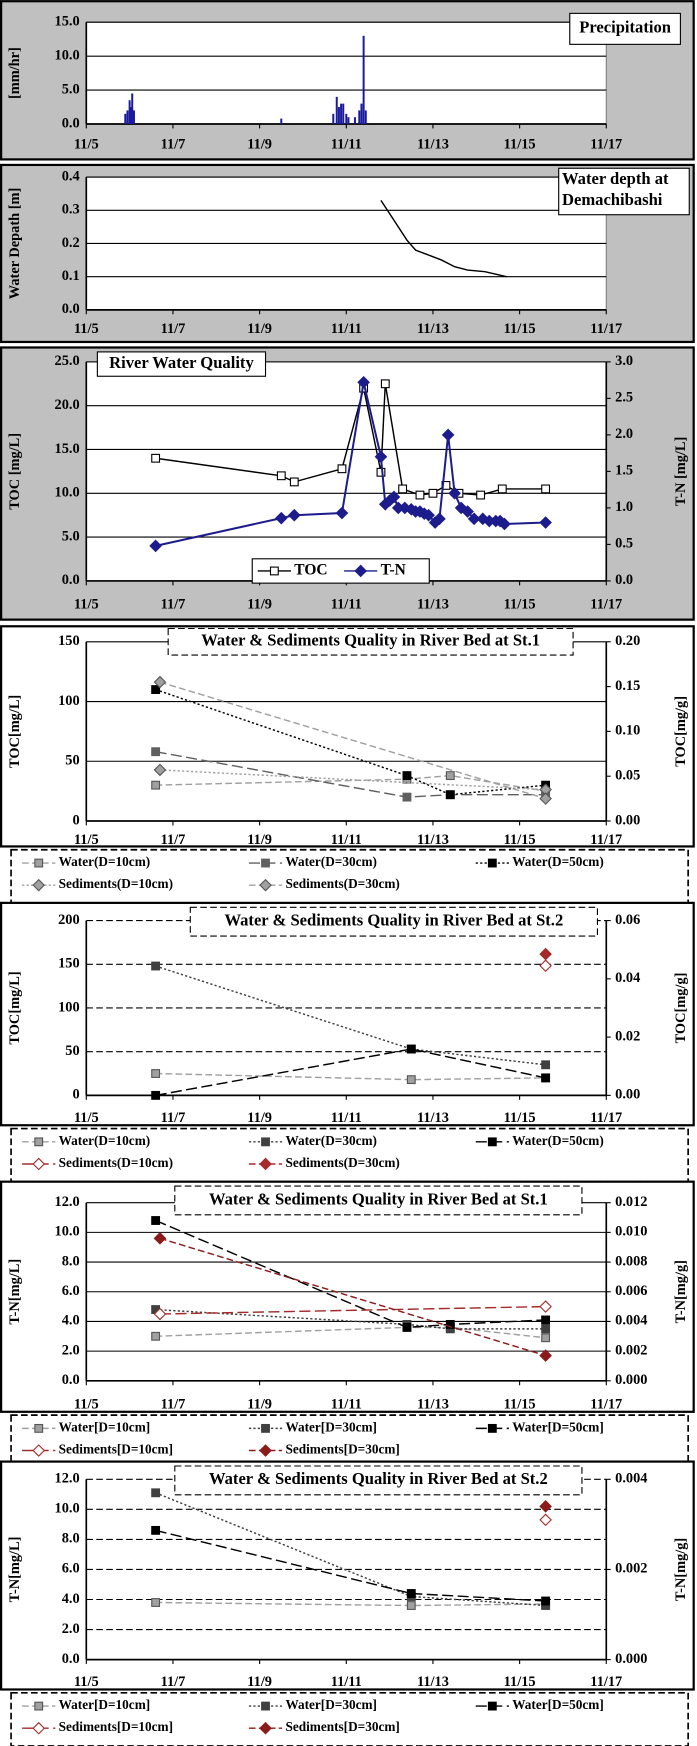  What do you see at coordinates (15, 1570) in the screenshot?
I see `y-axis-label: T-N[mg/L]` at bounding box center [15, 1570].